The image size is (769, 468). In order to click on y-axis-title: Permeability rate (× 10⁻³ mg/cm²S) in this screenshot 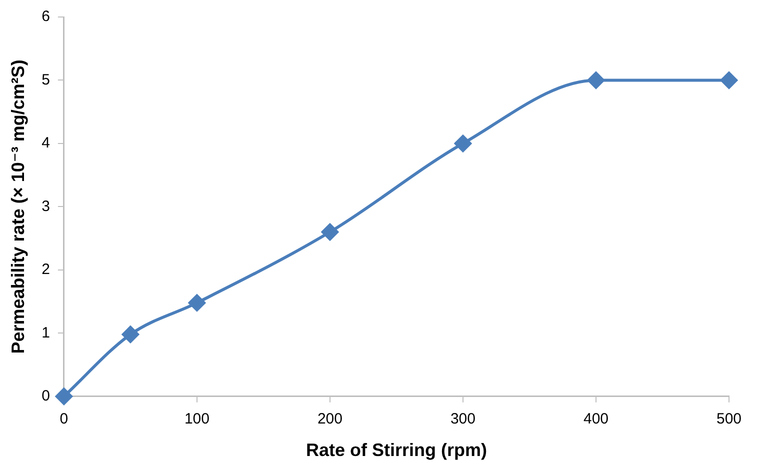, I will do `click(18, 207)`.